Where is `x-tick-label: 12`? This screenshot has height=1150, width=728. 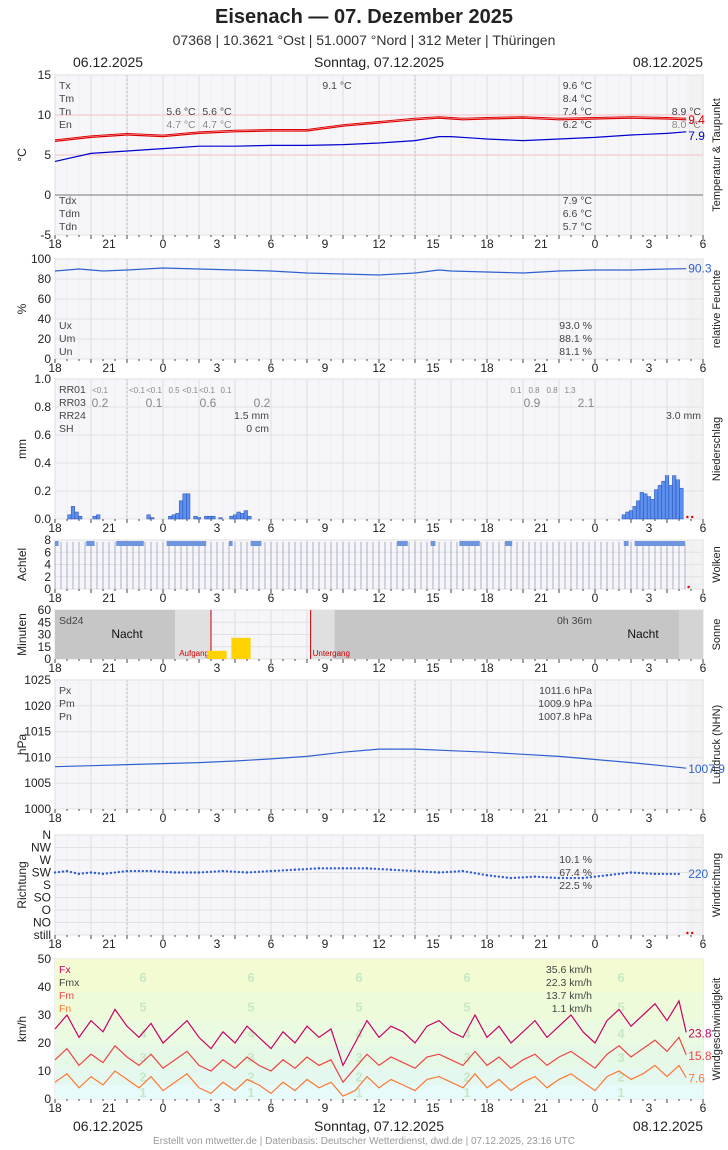
x-tick-label: 12 is located at coordinates (379, 528).